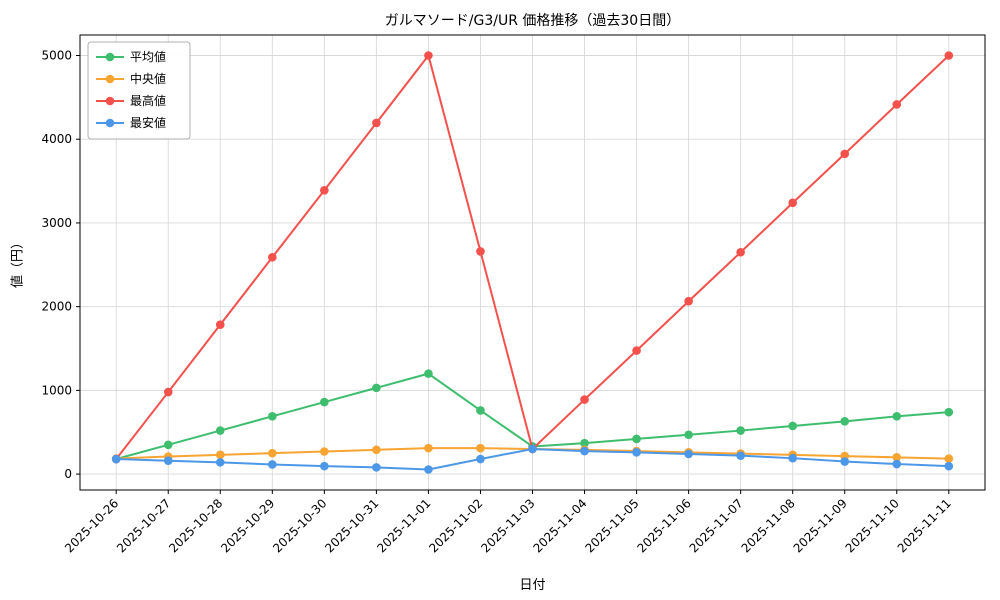  I want to click on x-axis-label: 日付, so click(532, 585).